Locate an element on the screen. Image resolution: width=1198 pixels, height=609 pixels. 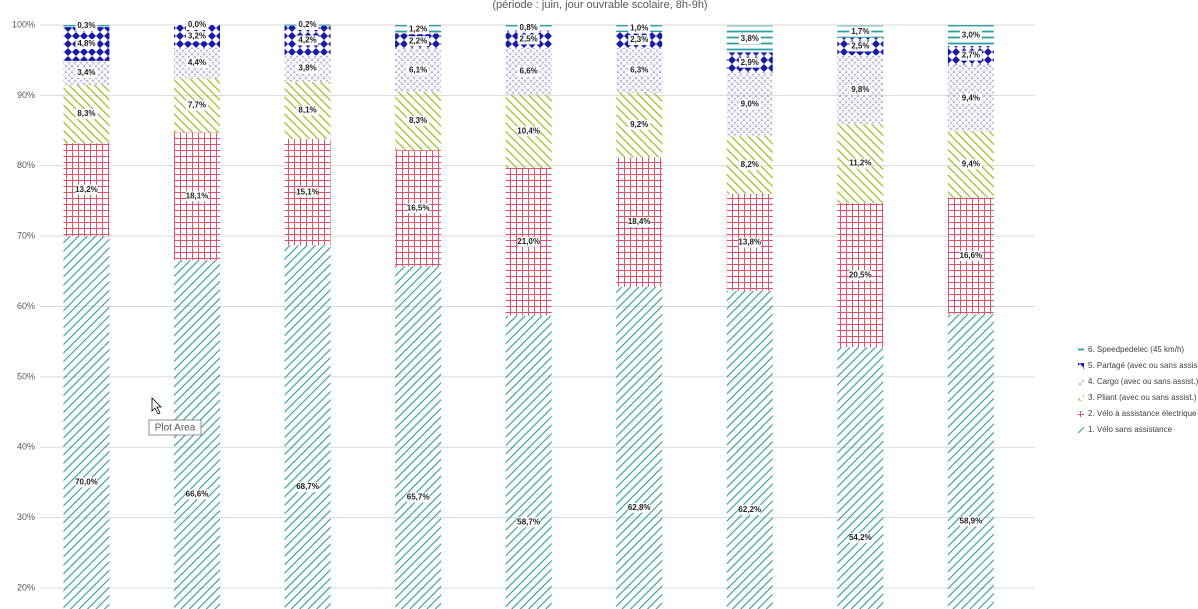
value-label: 3,4% is located at coordinates (86, 72).